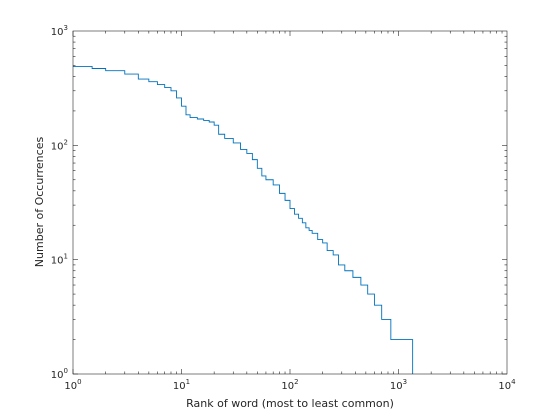 This screenshot has width=560, height=420. I want to click on x-tick-label: 10², so click(289, 385).